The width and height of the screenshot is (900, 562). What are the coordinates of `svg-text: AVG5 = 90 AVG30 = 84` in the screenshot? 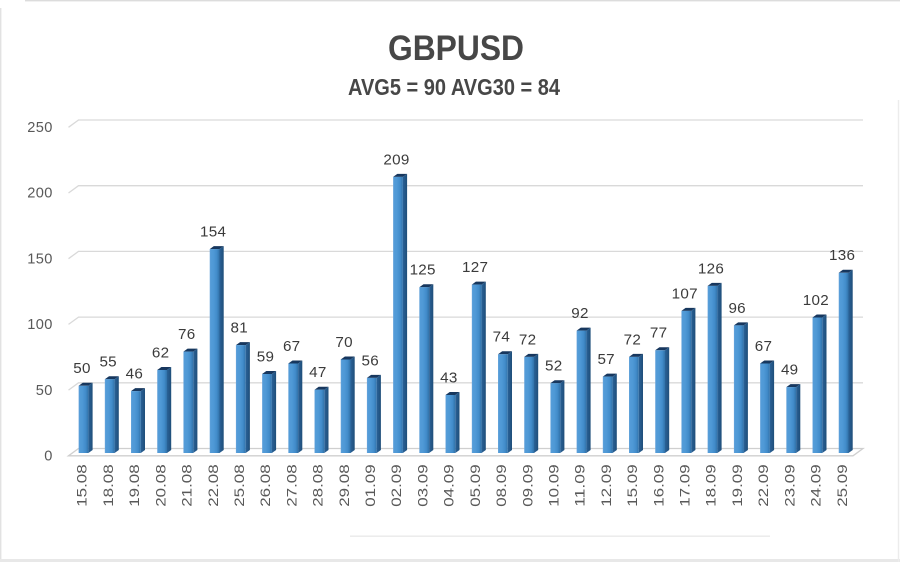 It's located at (454, 87).